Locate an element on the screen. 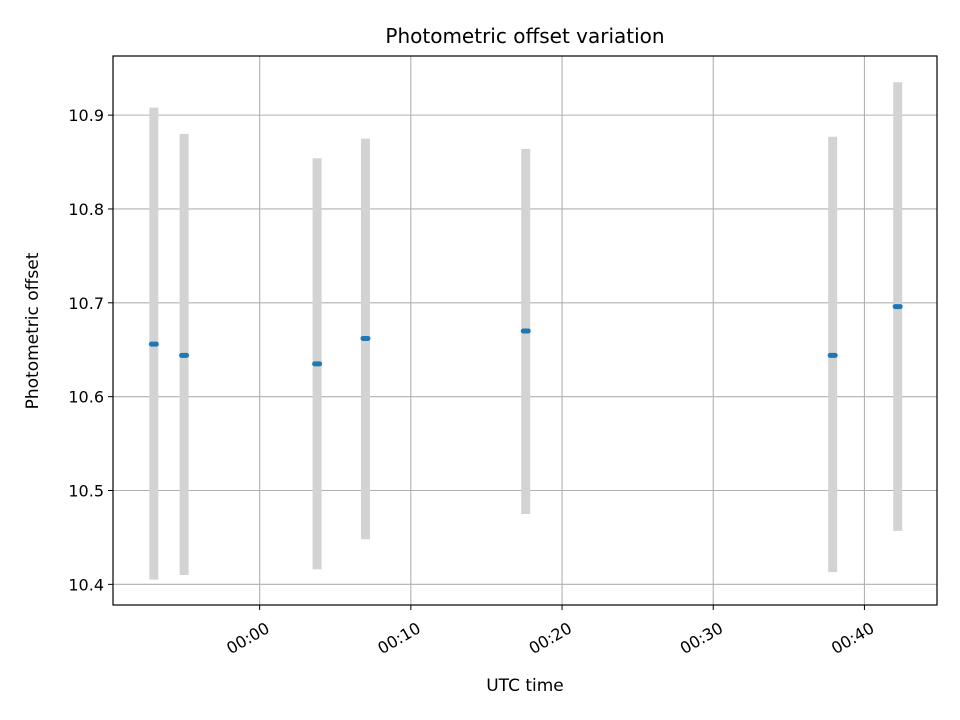 This screenshot has height=720, width=960. y-tick-label: 10.7 is located at coordinates (86, 303).